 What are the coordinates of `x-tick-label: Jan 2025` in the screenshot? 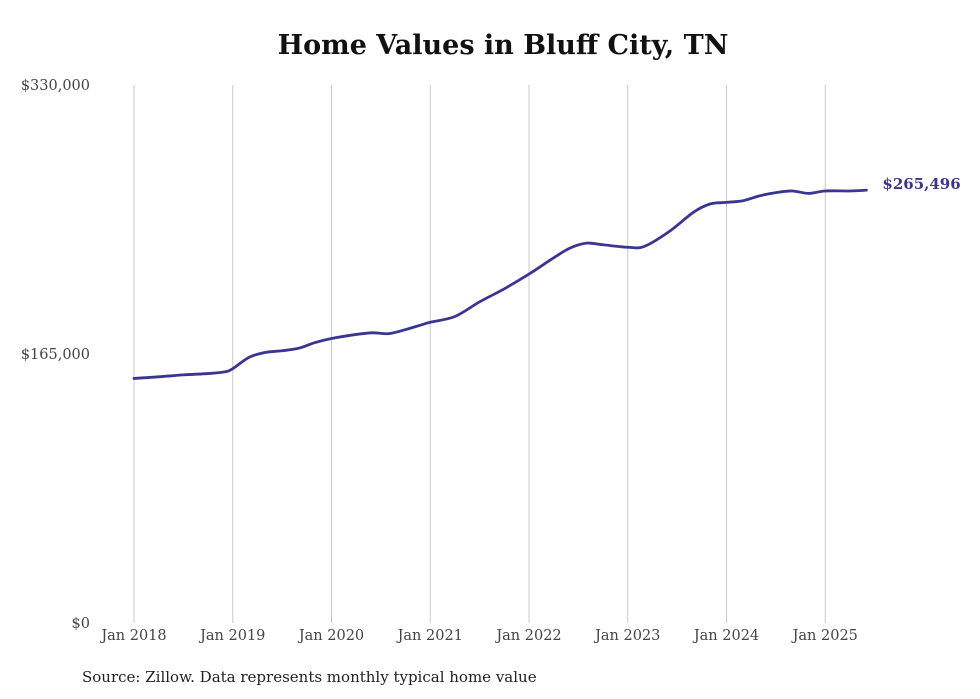 It's located at (824, 636).